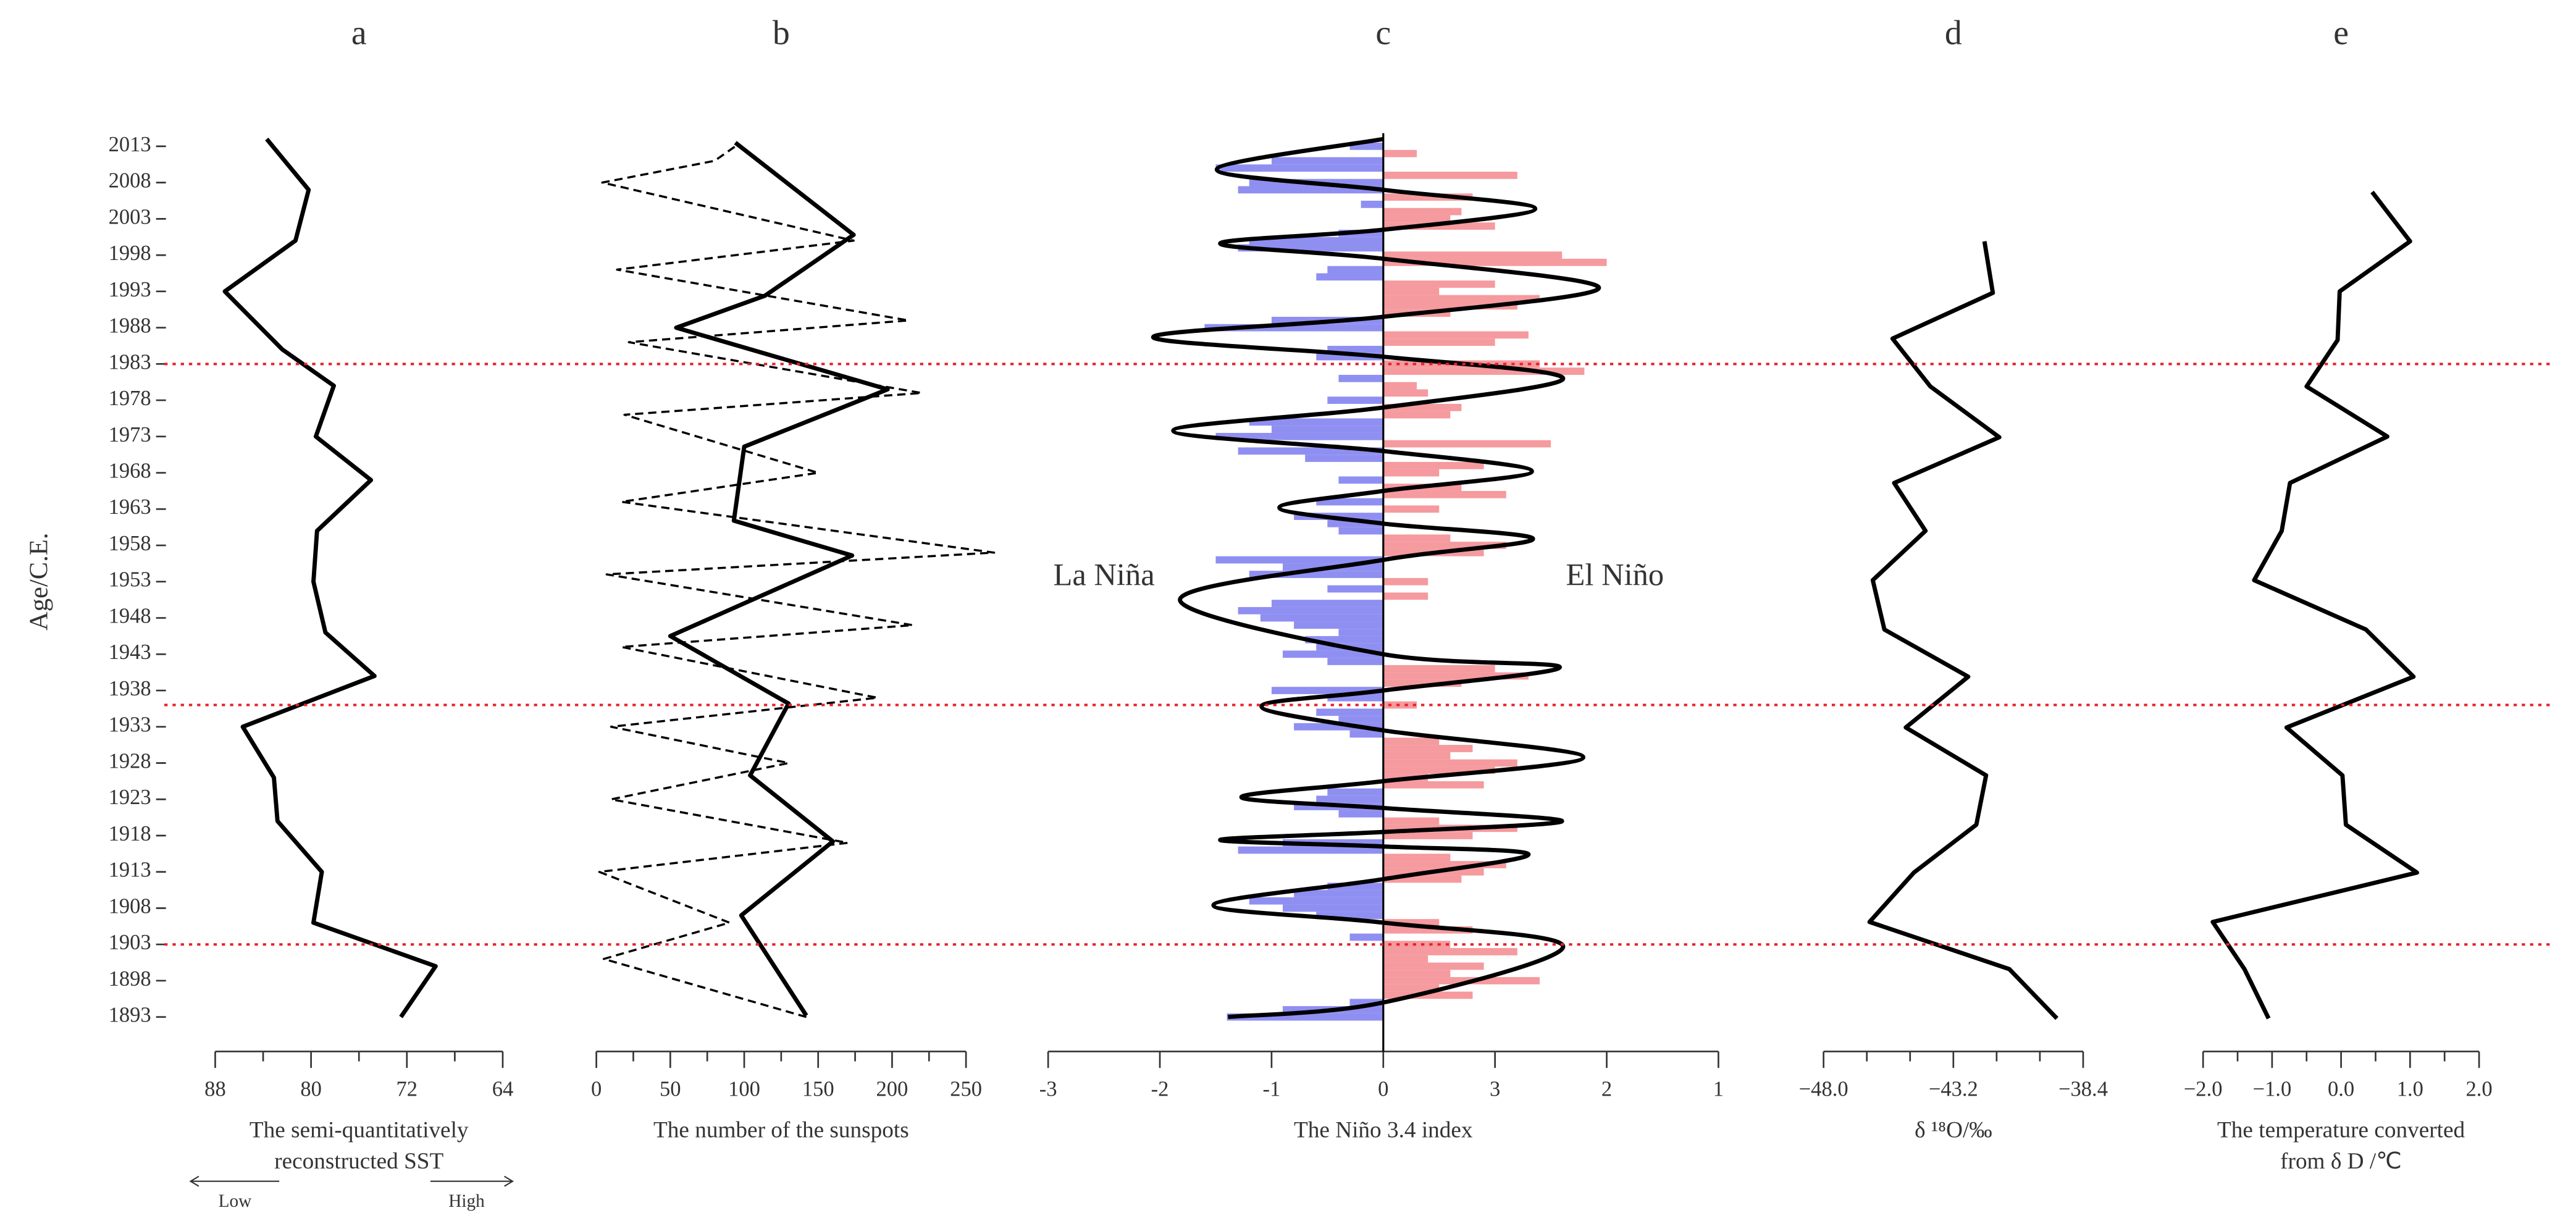  What do you see at coordinates (130, 833) in the screenshot?
I see `y-tick-label: 1918` at bounding box center [130, 833].